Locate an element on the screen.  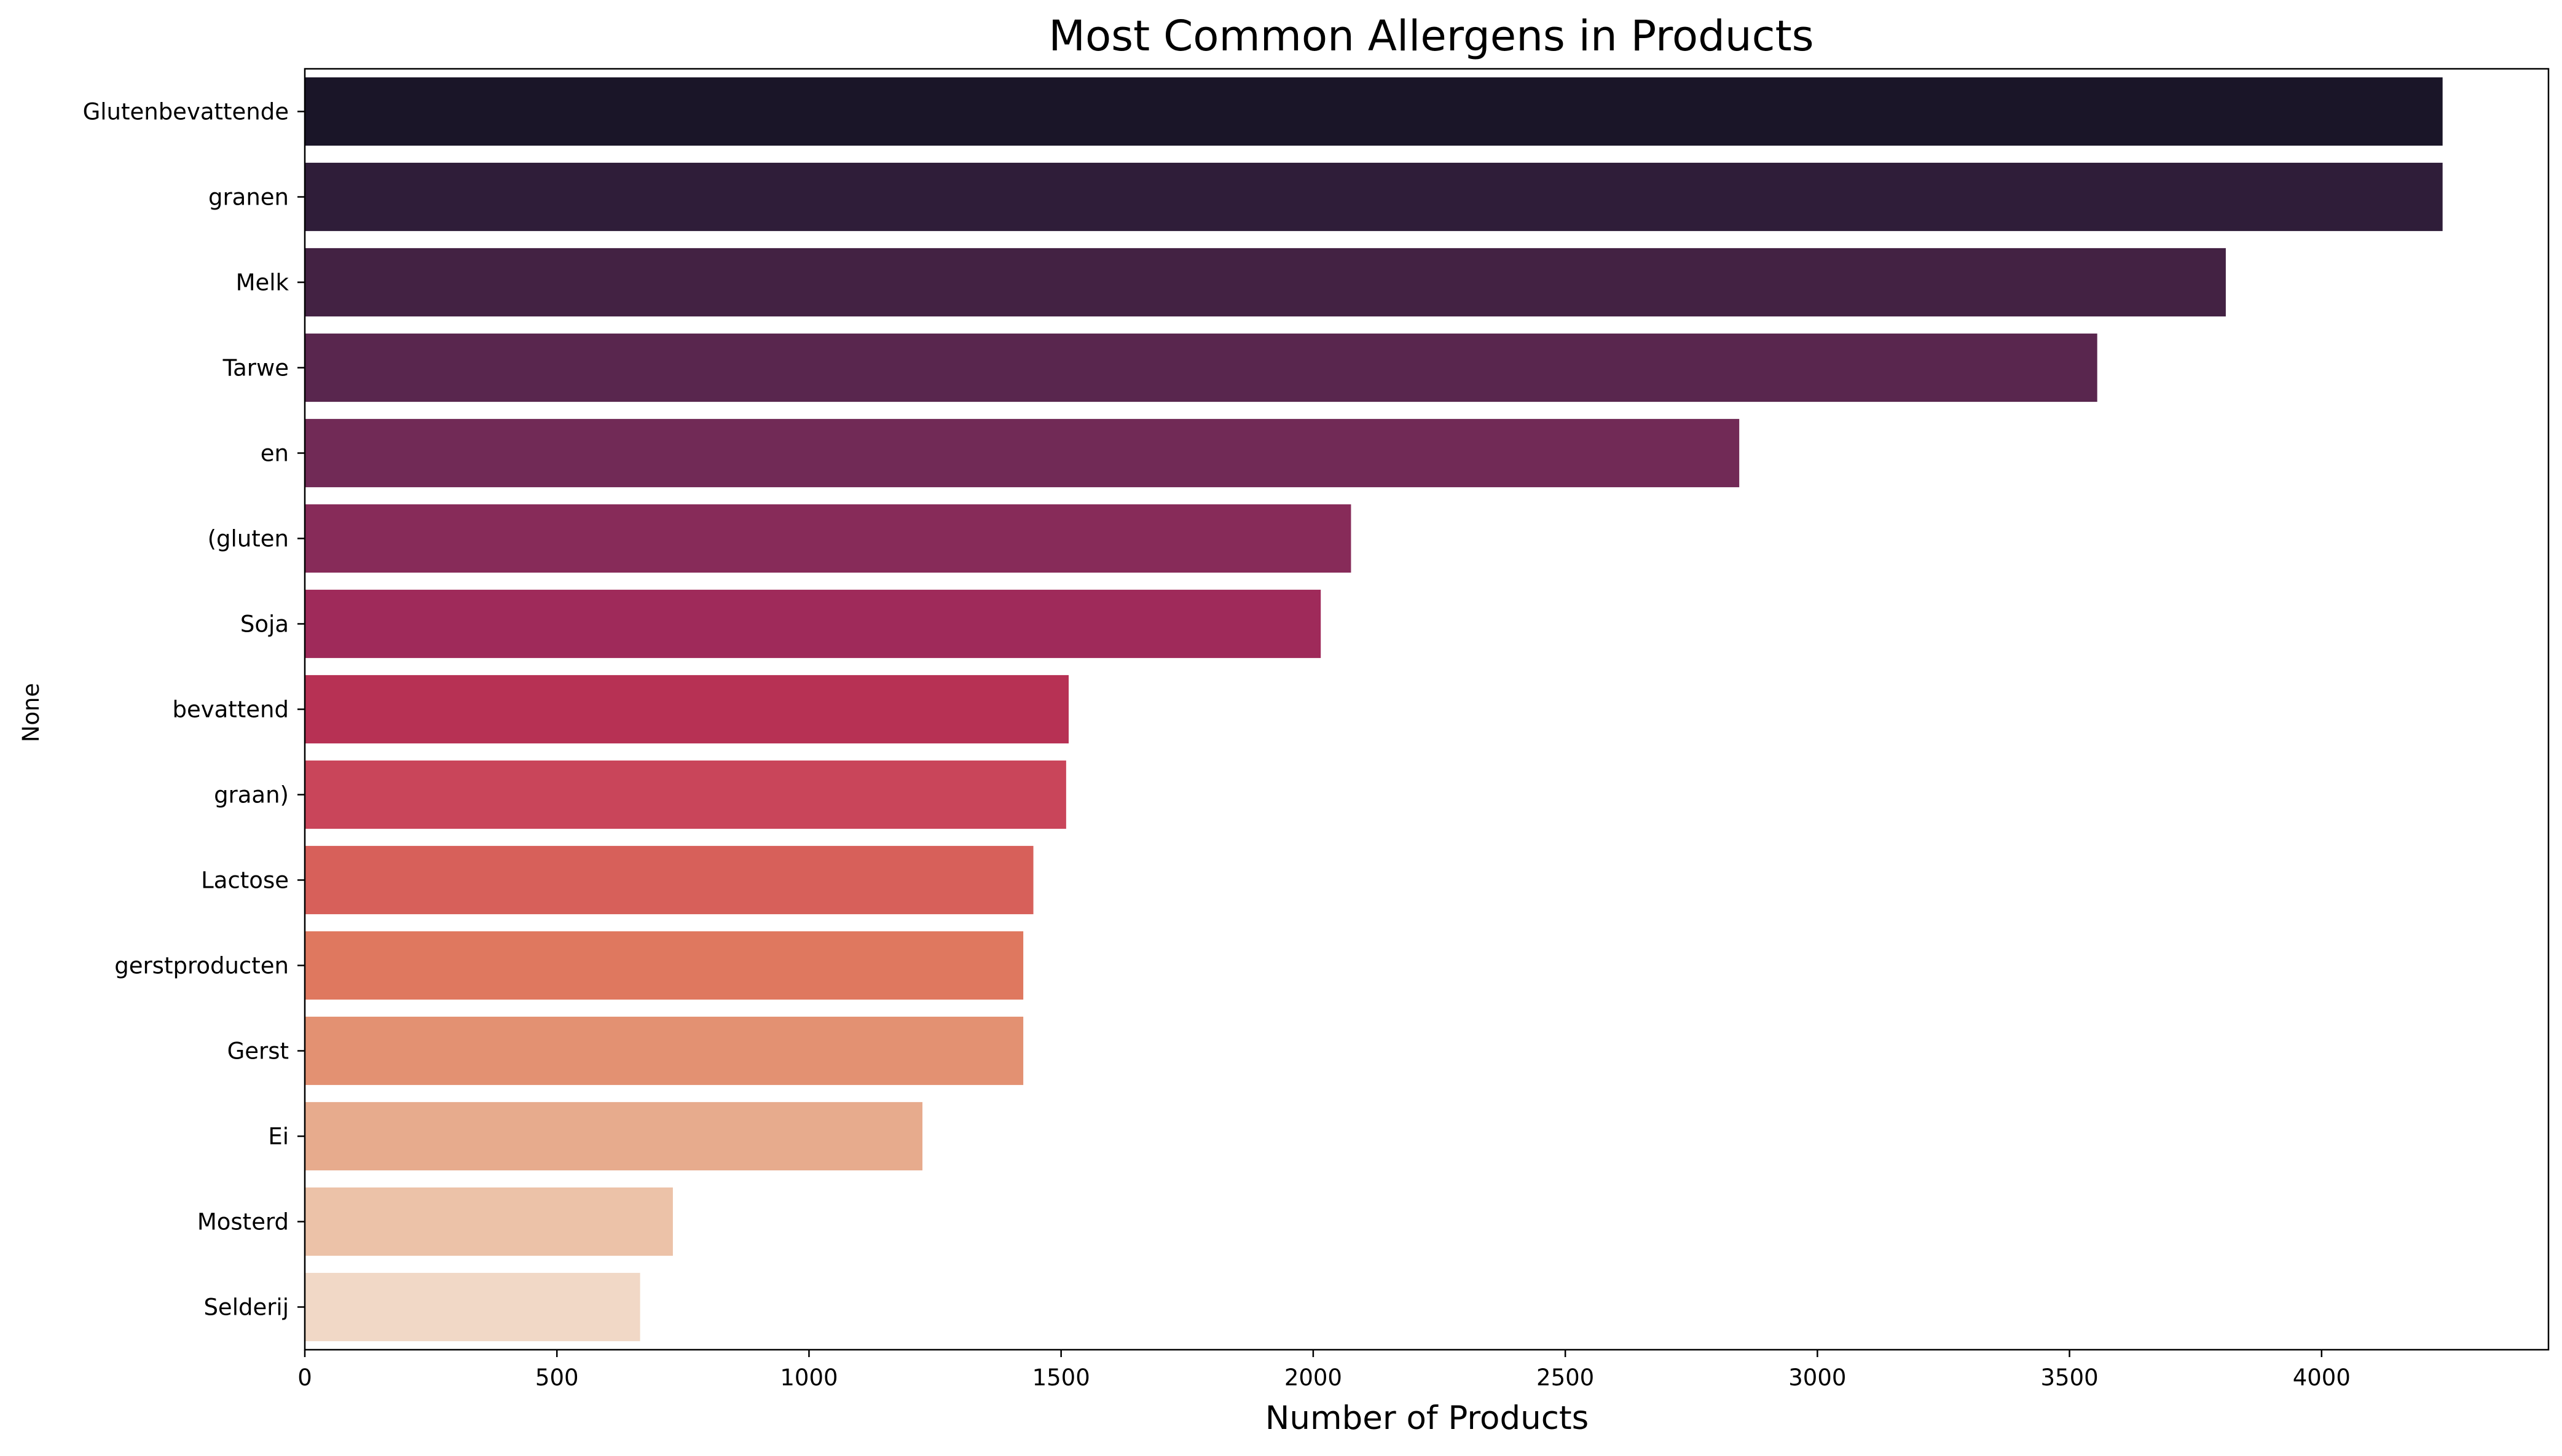
y-tick-label: graan) is located at coordinates (251, 795).